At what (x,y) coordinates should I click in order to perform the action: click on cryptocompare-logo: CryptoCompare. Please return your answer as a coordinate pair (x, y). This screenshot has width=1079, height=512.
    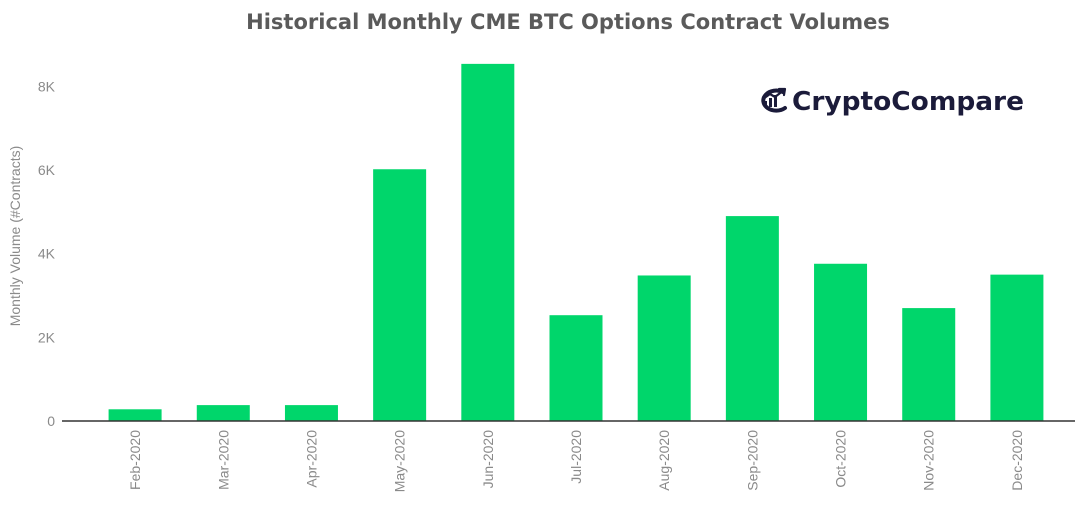
    Looking at the image, I should click on (892, 102).